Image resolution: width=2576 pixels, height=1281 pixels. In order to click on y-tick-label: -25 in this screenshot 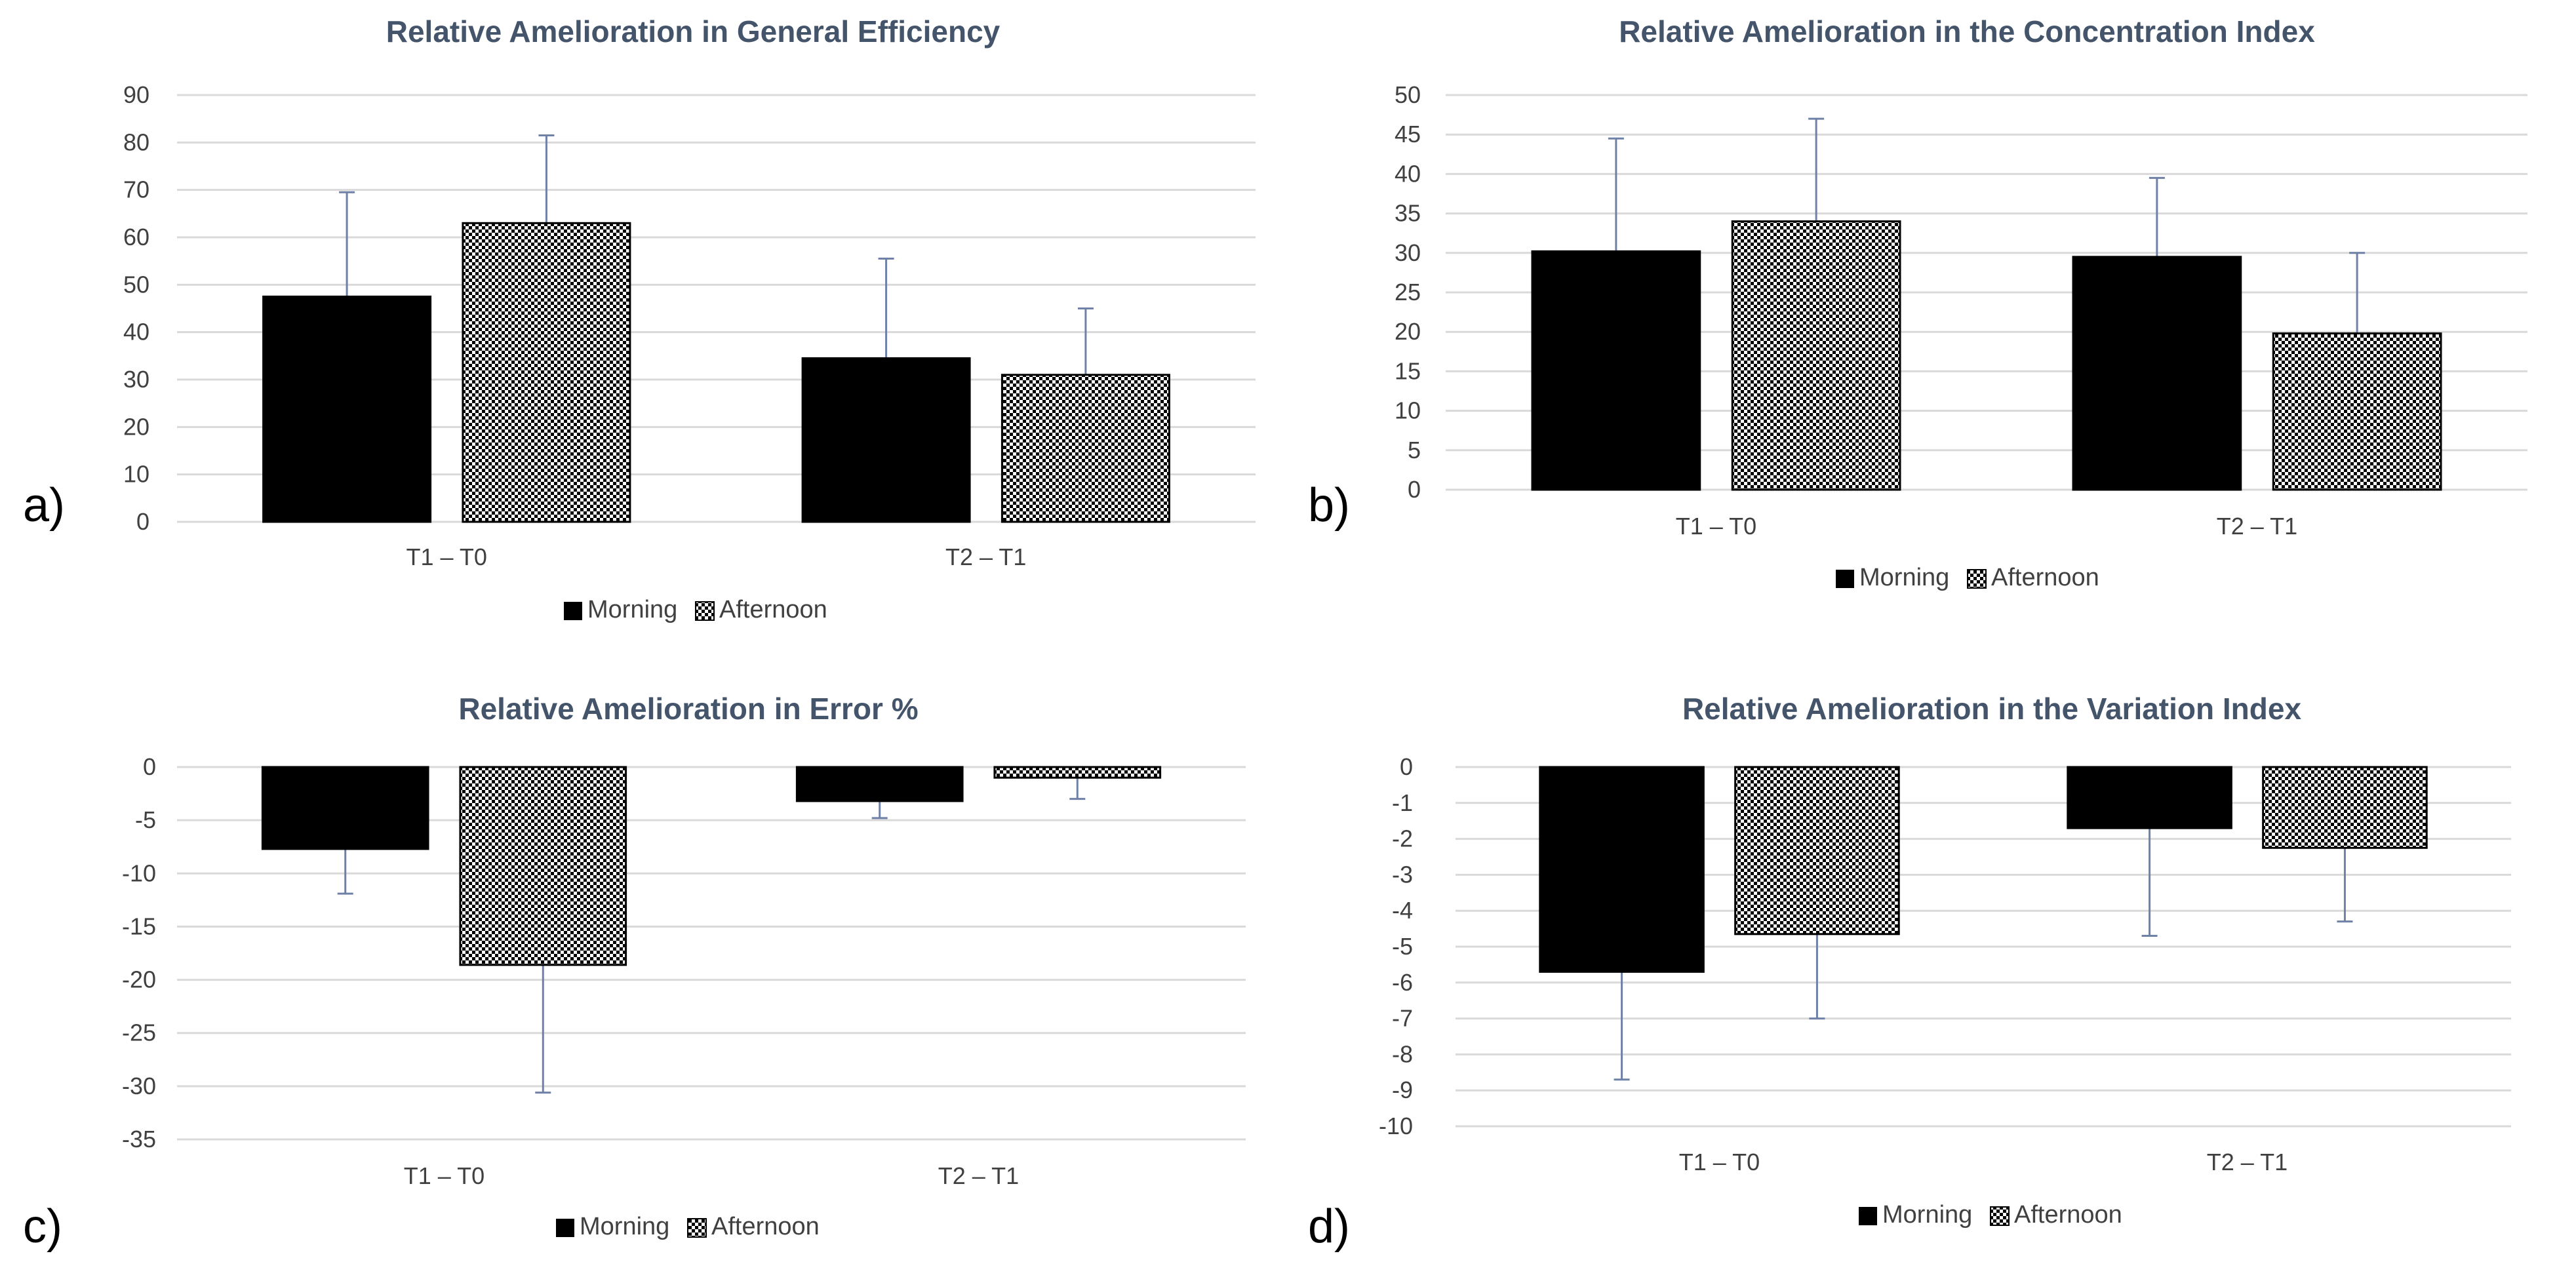, I will do `click(139, 1032)`.